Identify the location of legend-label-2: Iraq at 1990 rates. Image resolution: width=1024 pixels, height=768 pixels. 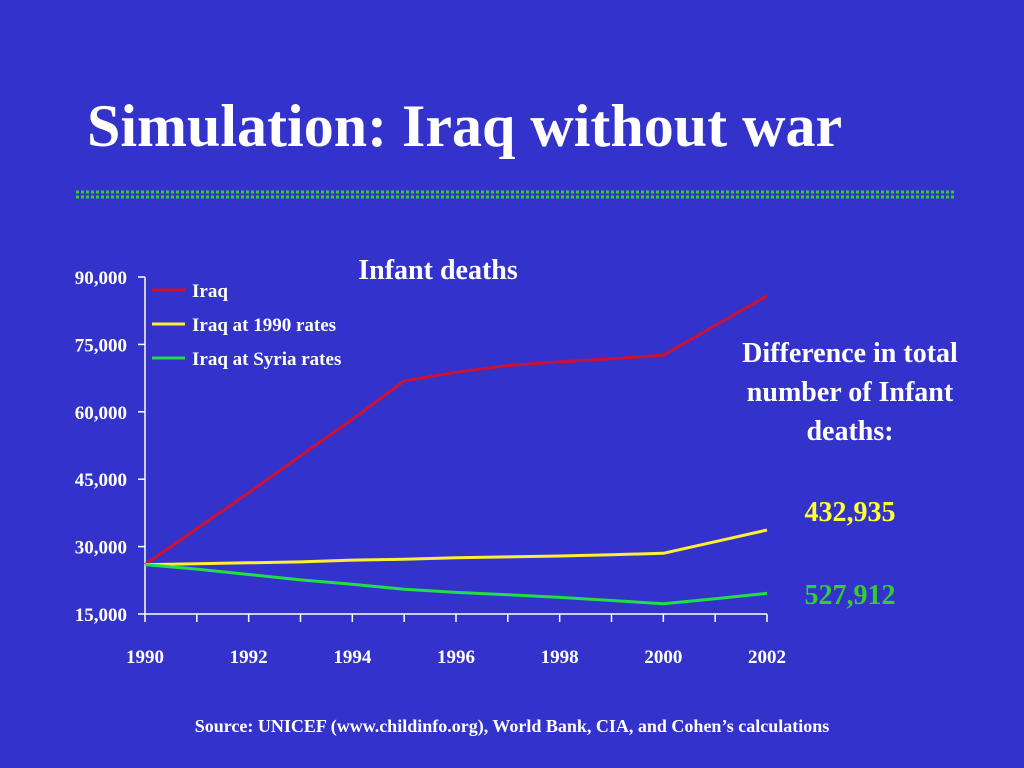
(264, 325).